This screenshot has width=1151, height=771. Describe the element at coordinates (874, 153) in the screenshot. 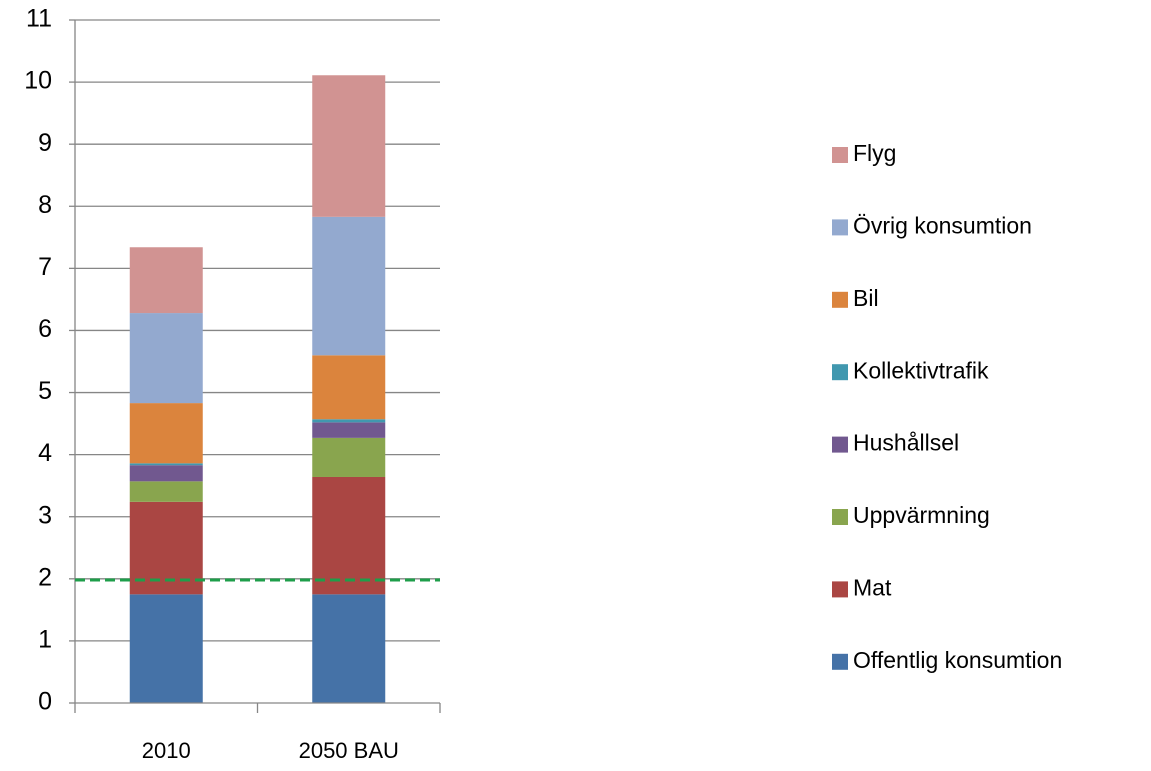

I see `legend-label: Flyg` at that location.